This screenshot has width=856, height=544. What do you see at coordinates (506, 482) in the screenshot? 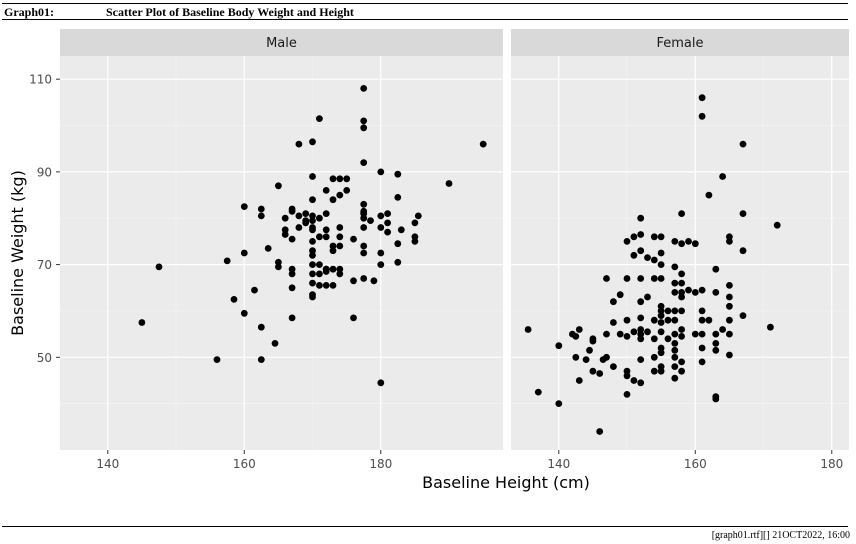
I see `x-axis-title: Baseline Height (cm)` at bounding box center [506, 482].